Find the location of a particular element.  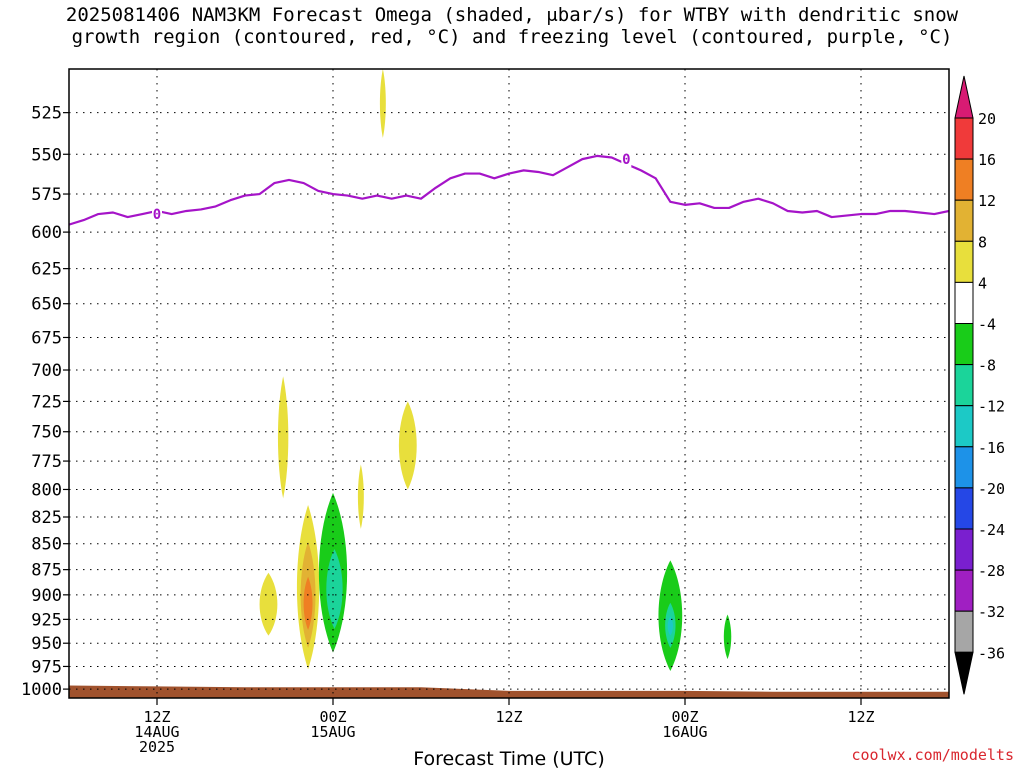

surface-terrain is located at coordinates (509, 691).